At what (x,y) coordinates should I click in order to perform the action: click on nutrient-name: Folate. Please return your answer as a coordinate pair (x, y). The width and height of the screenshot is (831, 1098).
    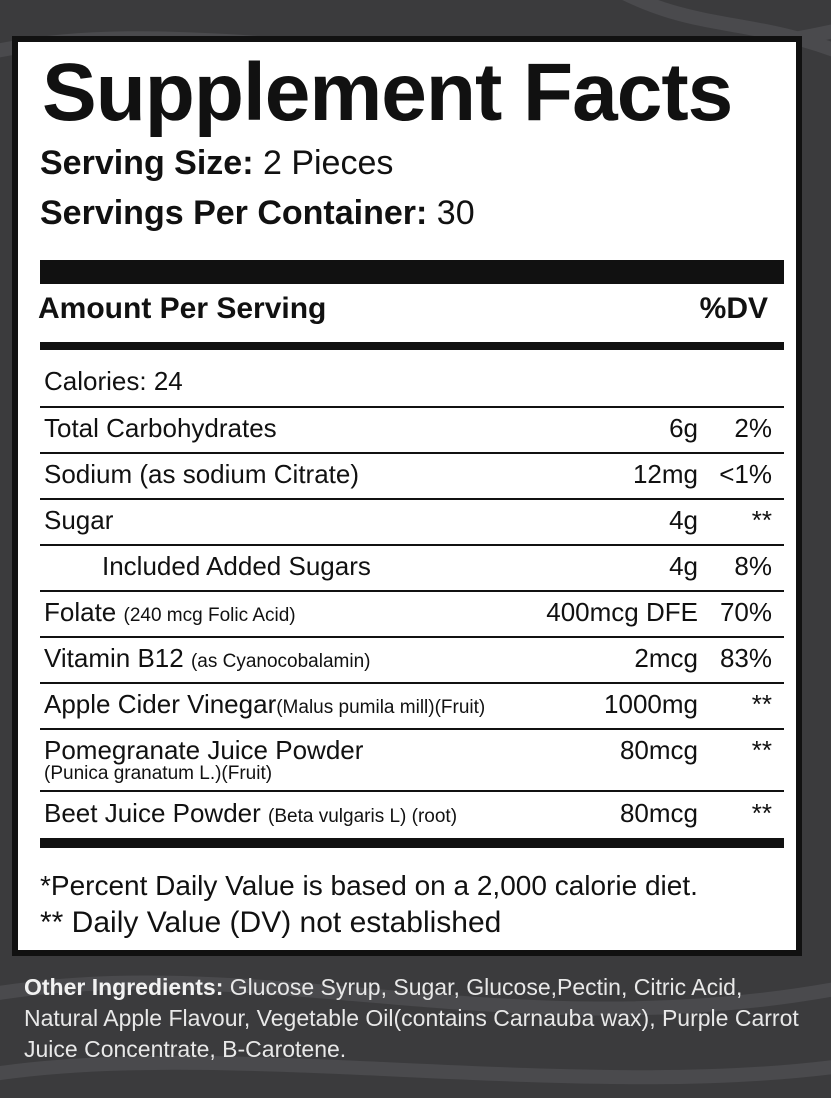
    Looking at the image, I should click on (80, 612).